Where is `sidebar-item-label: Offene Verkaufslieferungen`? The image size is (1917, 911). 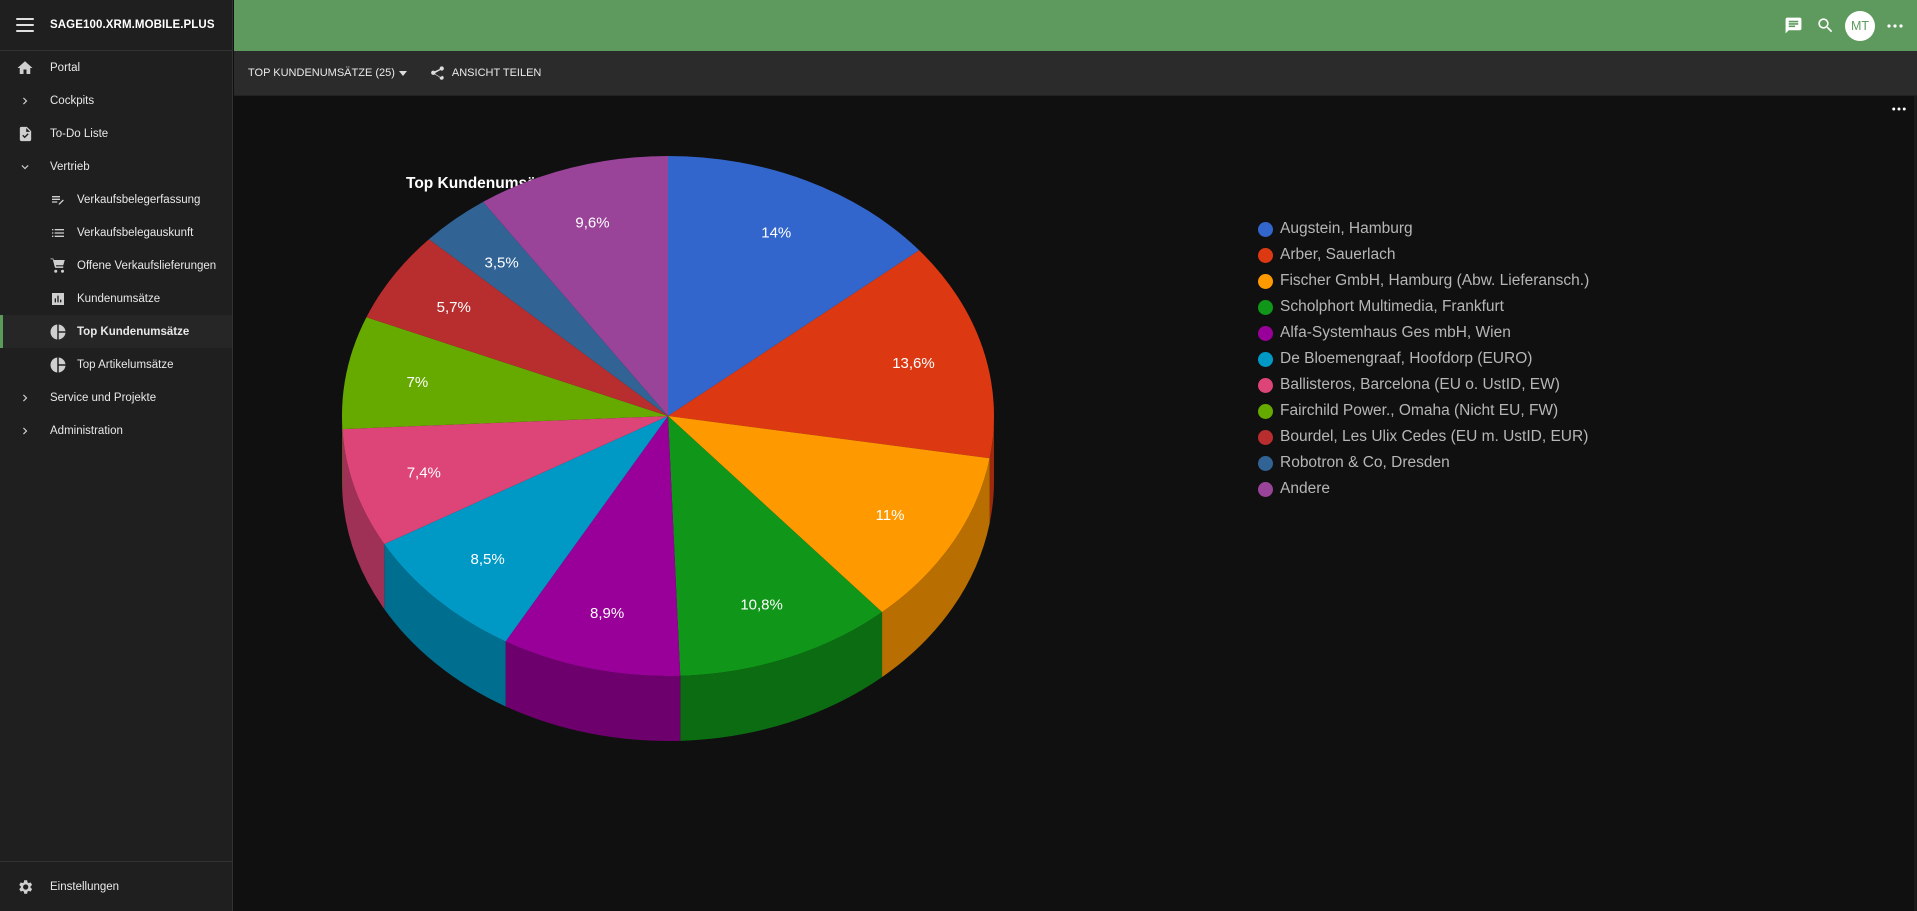
sidebar-item-label: Offene Verkaufslieferungen is located at coordinates (147, 265).